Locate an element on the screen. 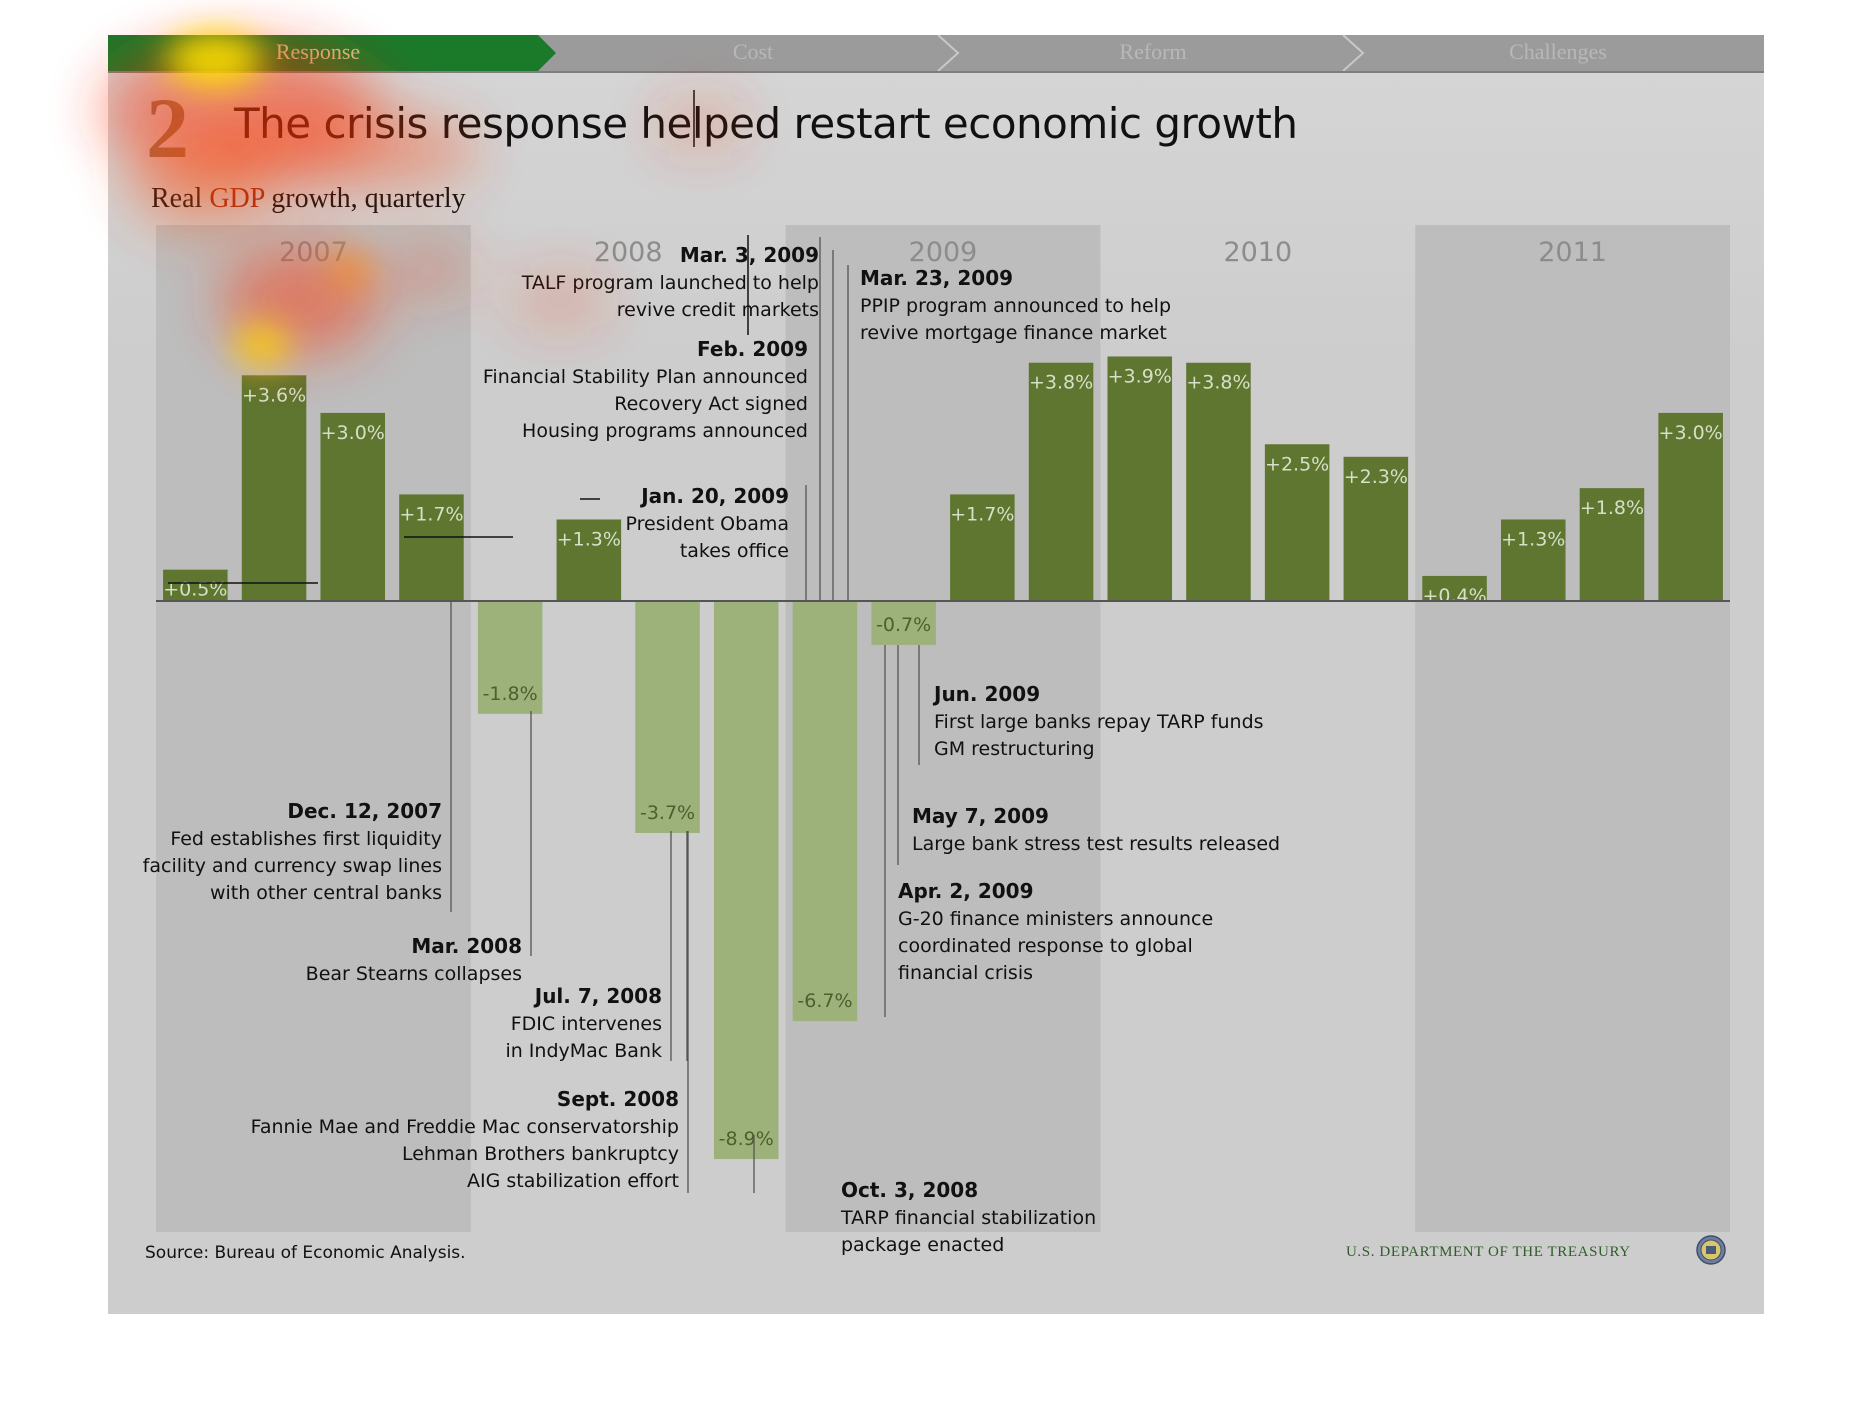 The height and width of the screenshot is (1404, 1866). annotation-text: GM restructuring is located at coordinates (1014, 749).